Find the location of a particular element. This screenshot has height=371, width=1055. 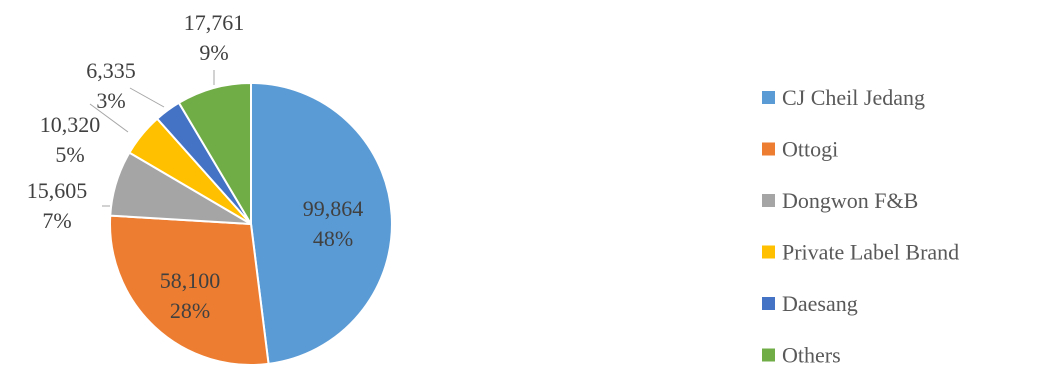

legend-swatch-private-label-brand is located at coordinates (768, 252).